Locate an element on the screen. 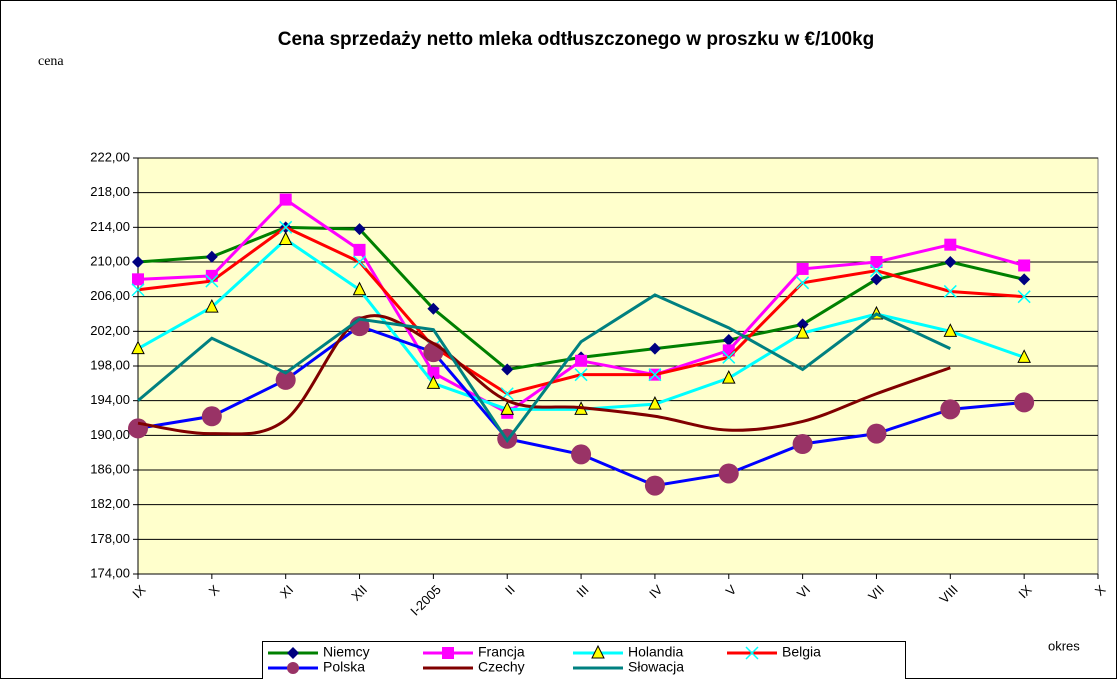 The height and width of the screenshot is (679, 1117). y-tick-label: 182,00 is located at coordinates (110, 503).